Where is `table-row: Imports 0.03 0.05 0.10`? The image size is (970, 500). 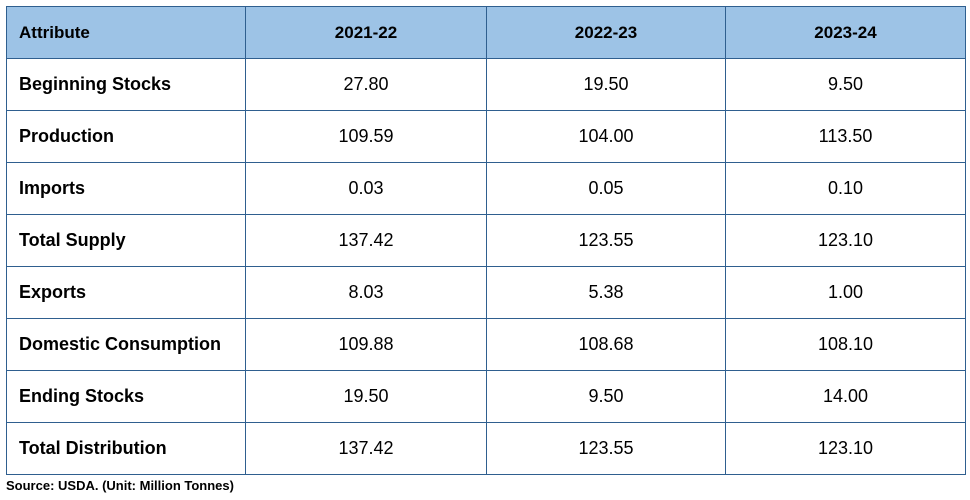 table-row: Imports 0.03 0.05 0.10 is located at coordinates (486, 188).